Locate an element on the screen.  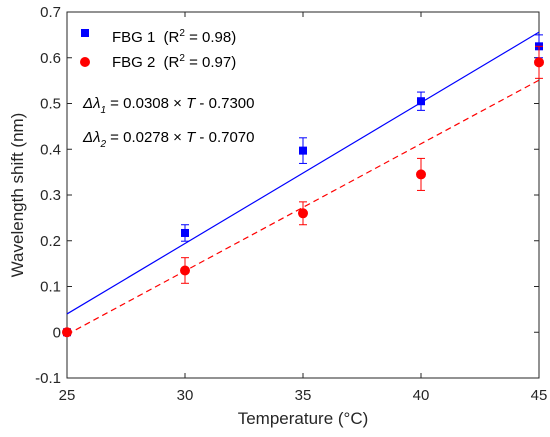
legend-marker-fbg2 is located at coordinates (85, 62).